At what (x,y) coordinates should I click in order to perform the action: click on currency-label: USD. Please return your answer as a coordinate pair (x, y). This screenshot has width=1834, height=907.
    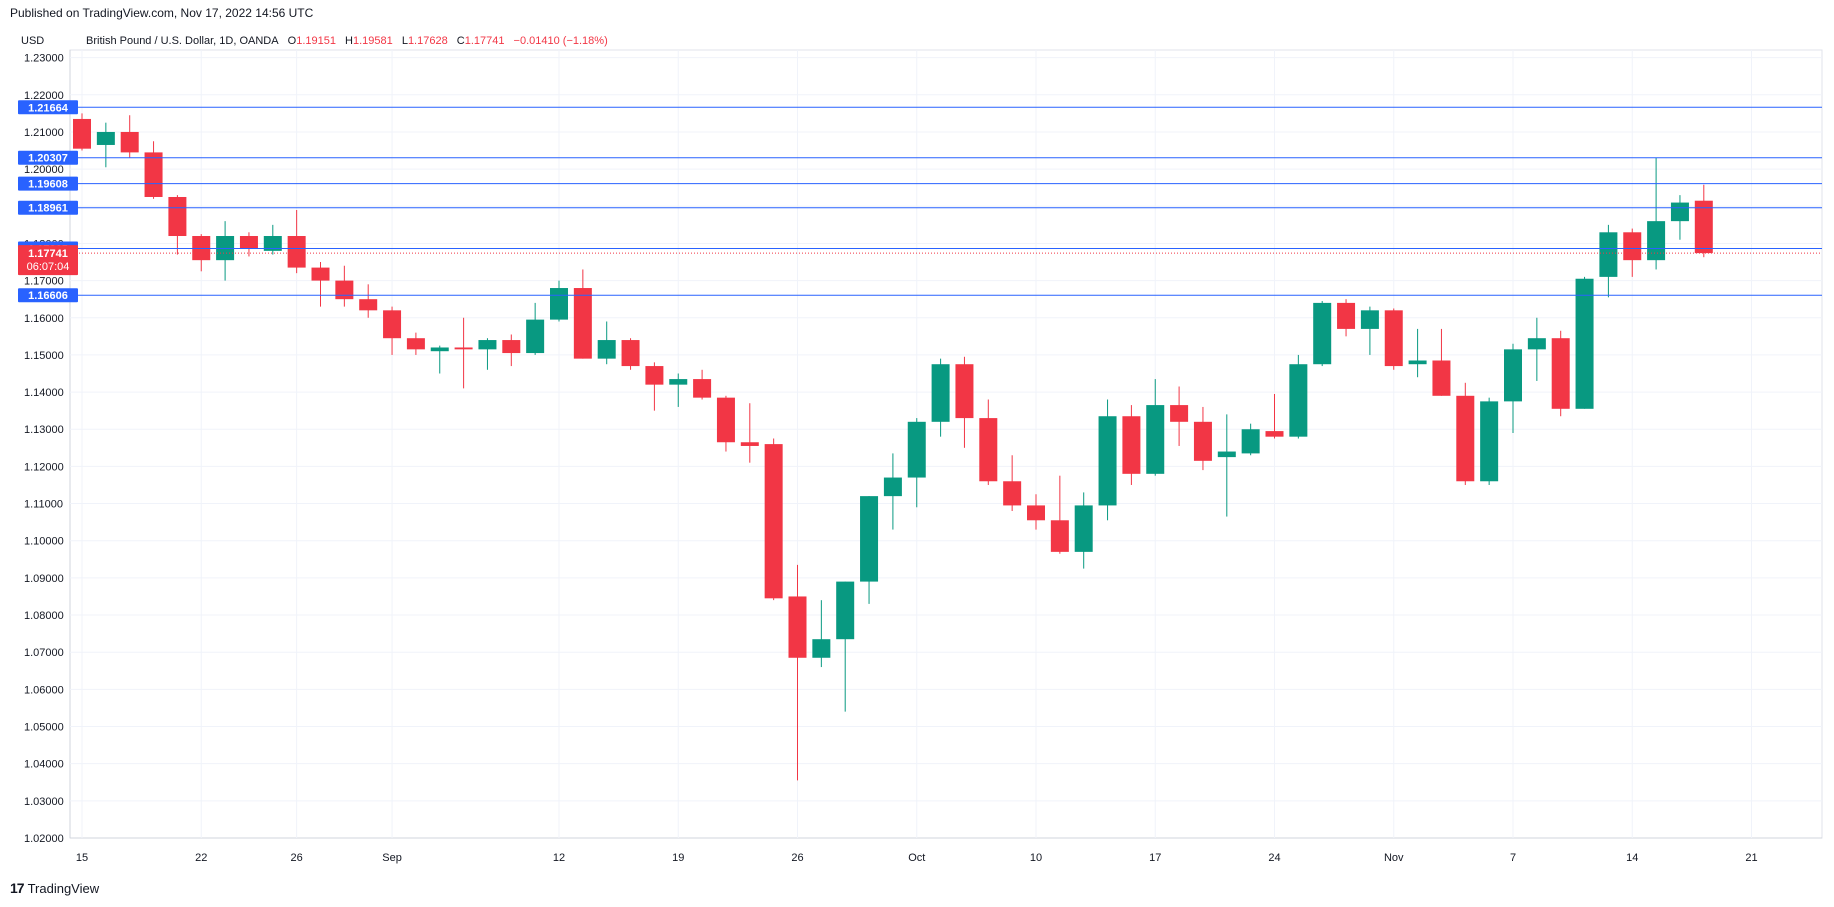
    Looking at the image, I should click on (33, 41).